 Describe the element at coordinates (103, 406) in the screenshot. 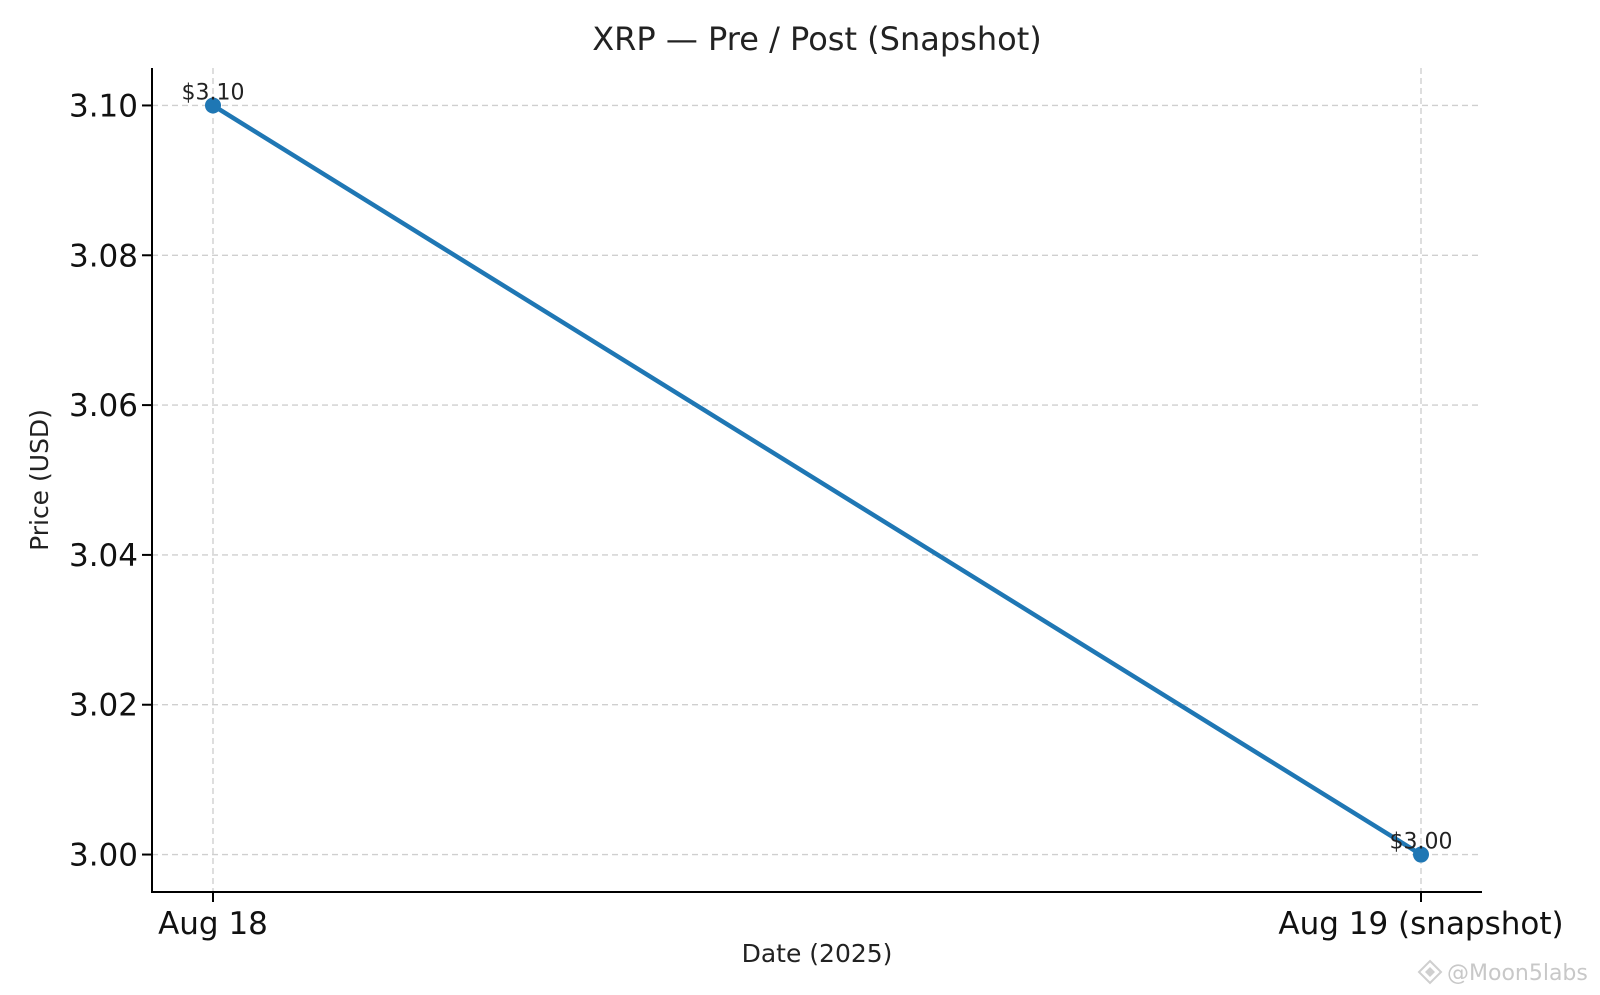

I see `y-tick-label: 3.06` at that location.